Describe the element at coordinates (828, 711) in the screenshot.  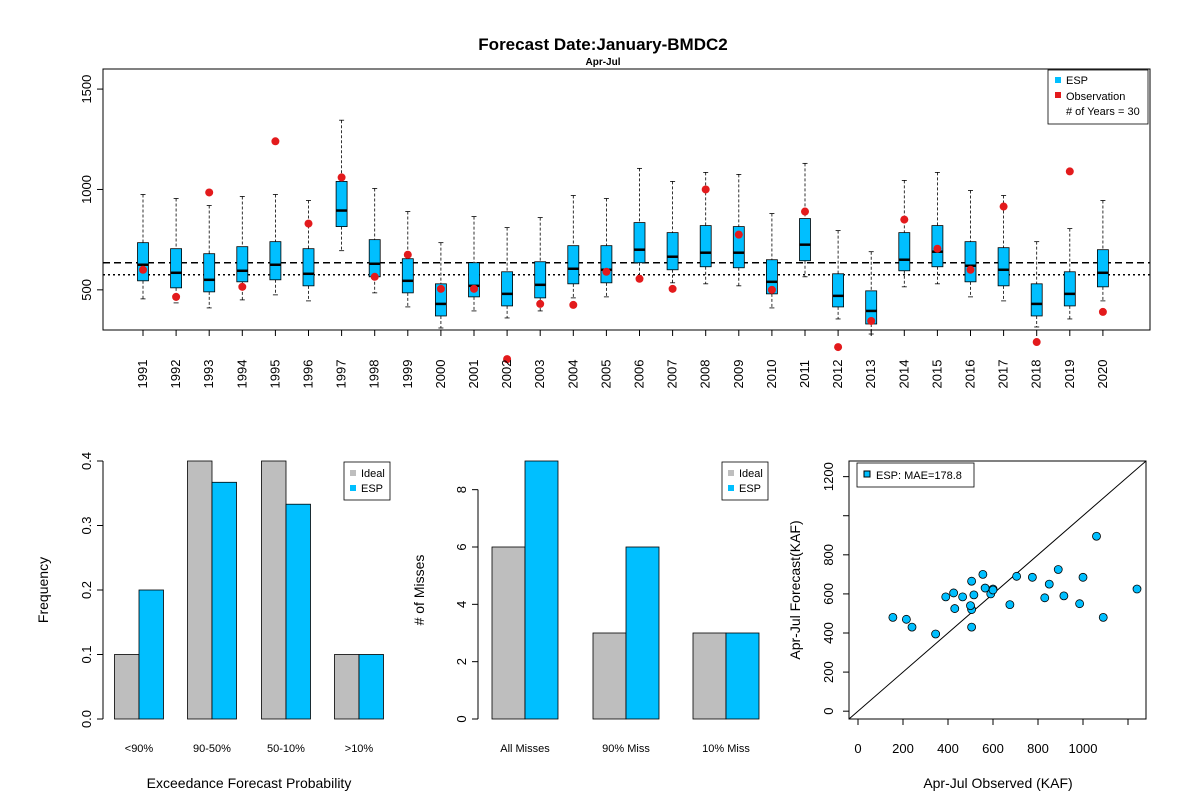
I see `scatter-y-tick-label: 0` at that location.